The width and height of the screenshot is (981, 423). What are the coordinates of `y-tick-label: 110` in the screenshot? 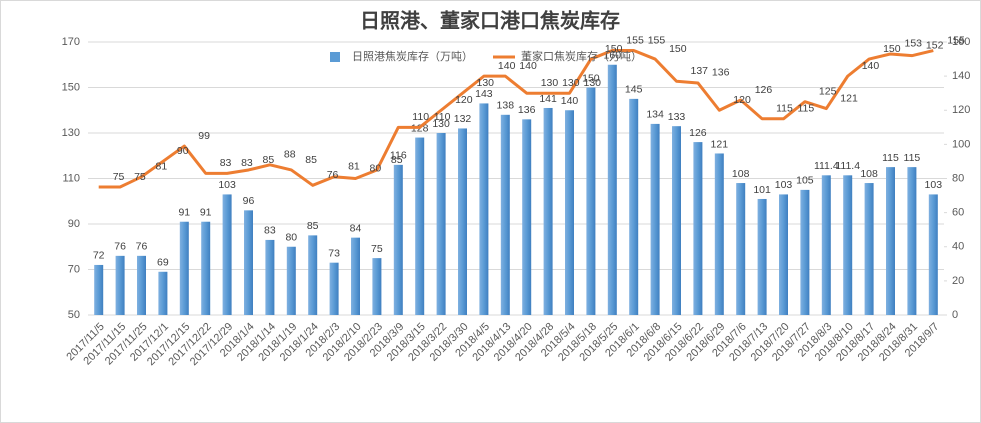 It's located at (71, 178).